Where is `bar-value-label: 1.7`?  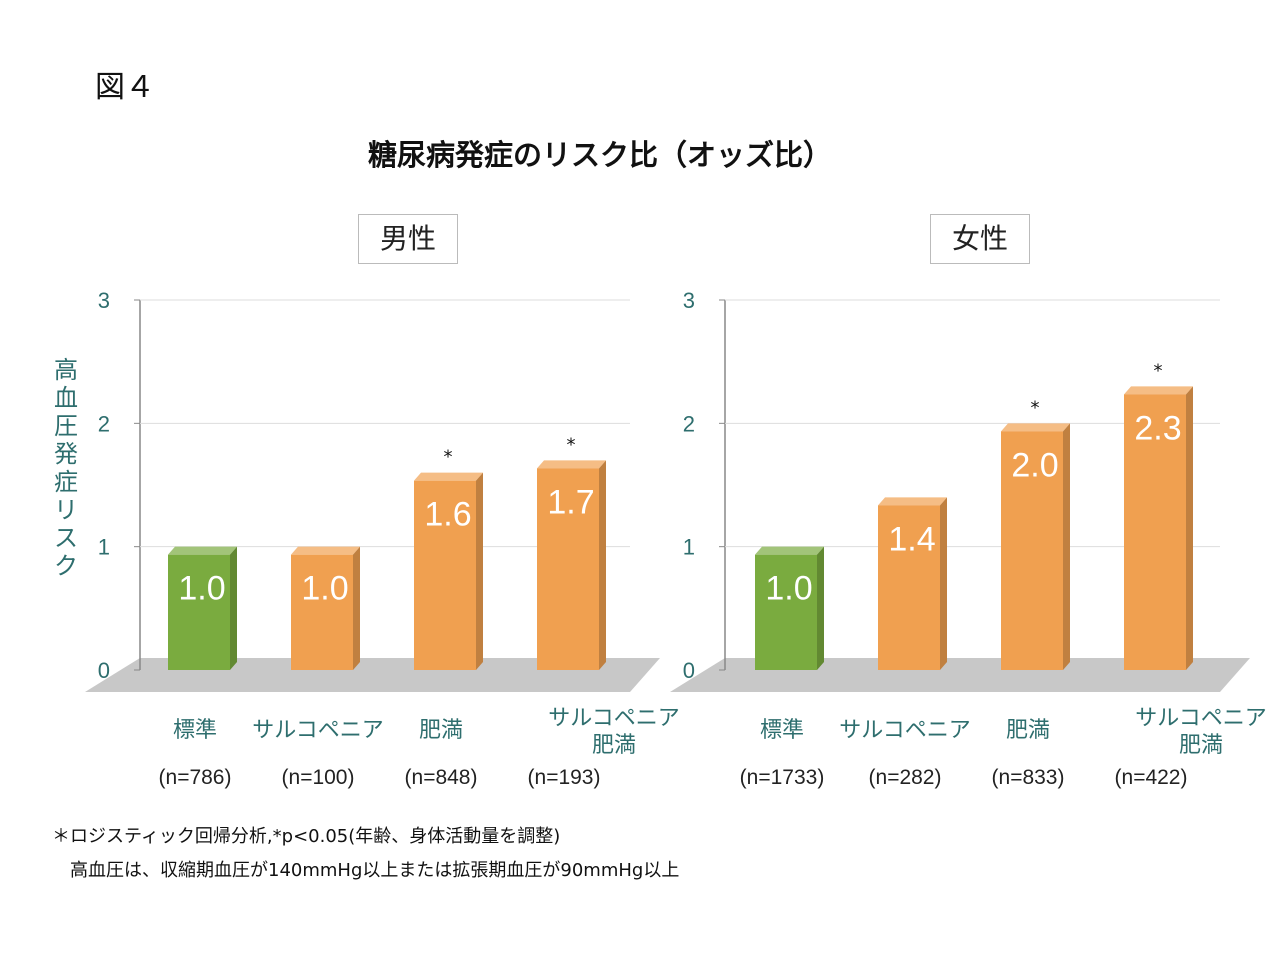
bar-value-label: 1.7 is located at coordinates (570, 502).